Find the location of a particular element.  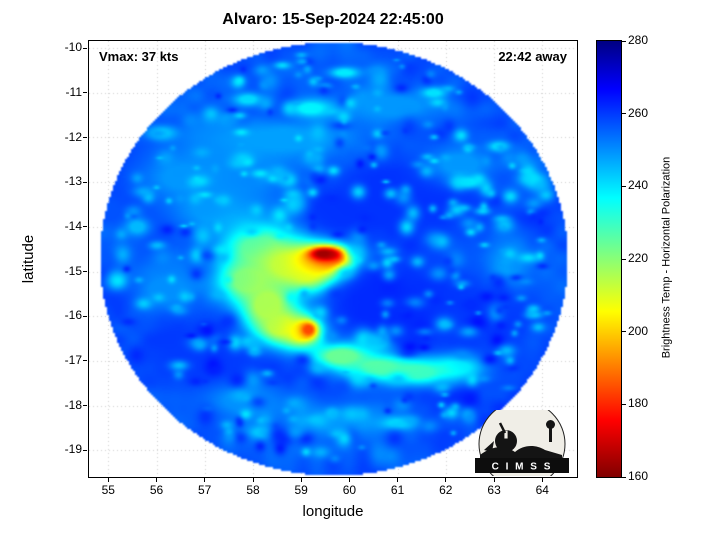

y-tick-label: -18 is located at coordinates (73, 404).